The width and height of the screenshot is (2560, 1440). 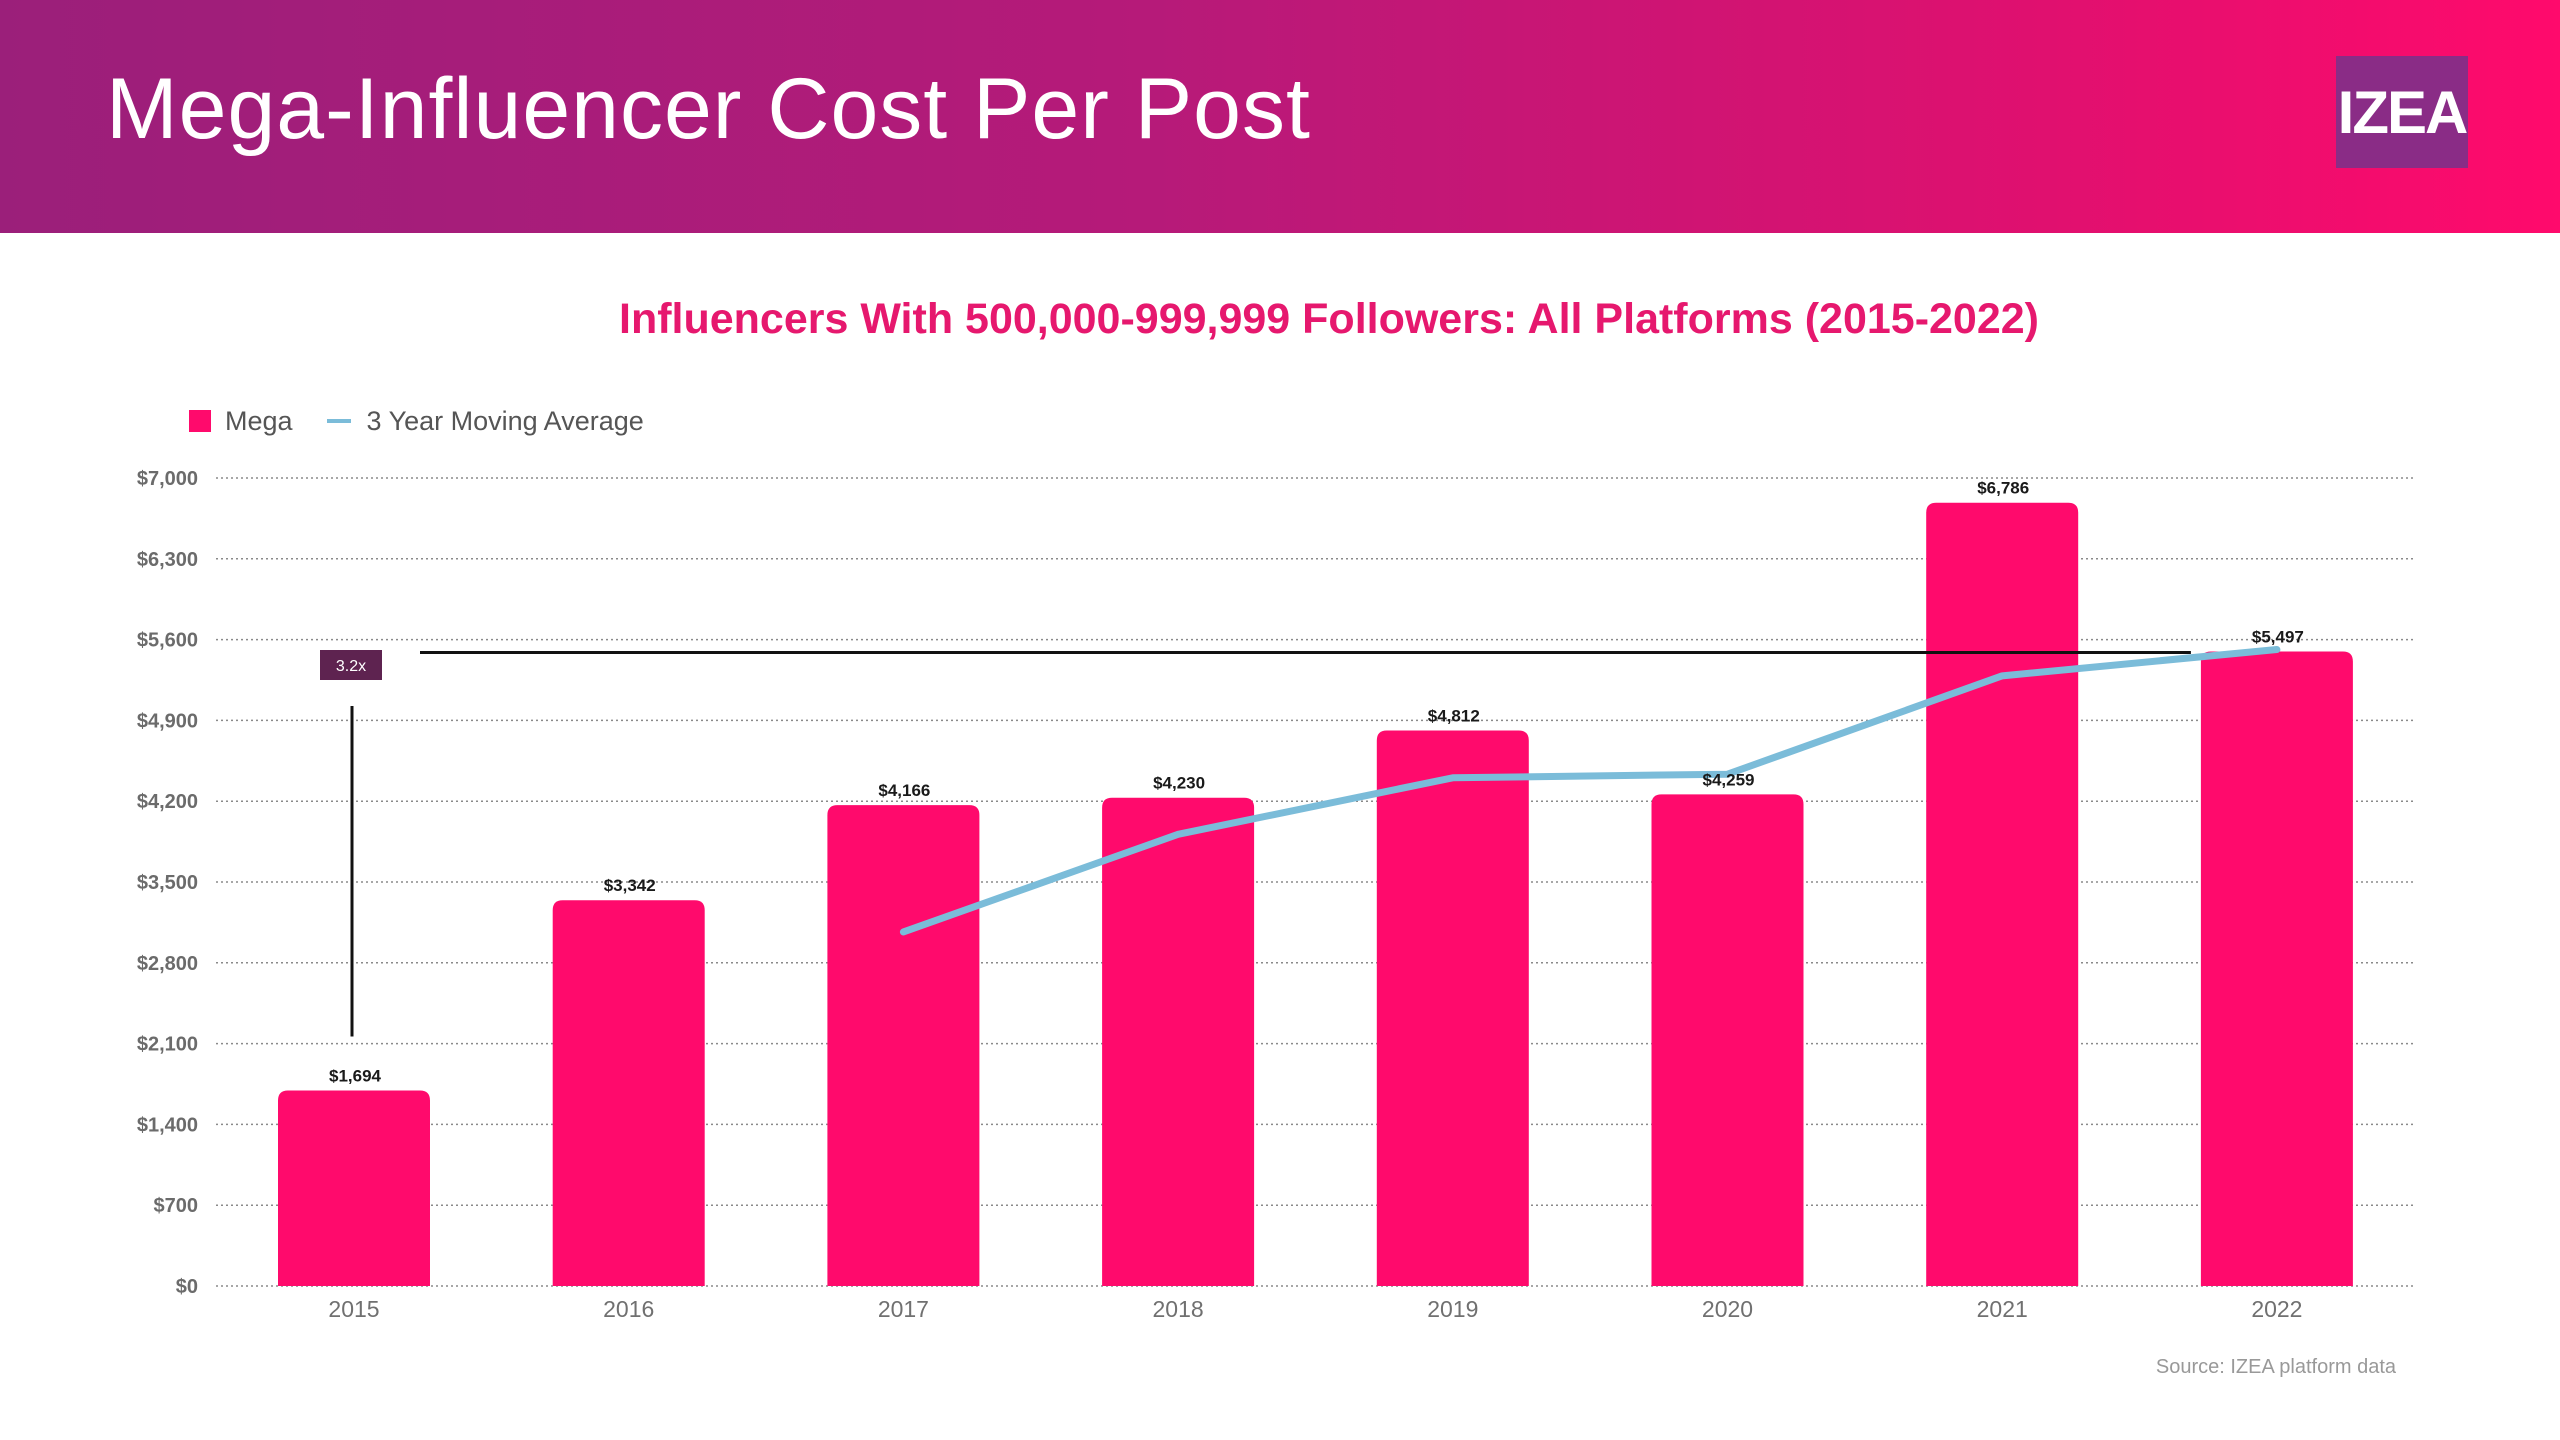 What do you see at coordinates (628, 1309) in the screenshot?
I see `x-tick-label: 2016` at bounding box center [628, 1309].